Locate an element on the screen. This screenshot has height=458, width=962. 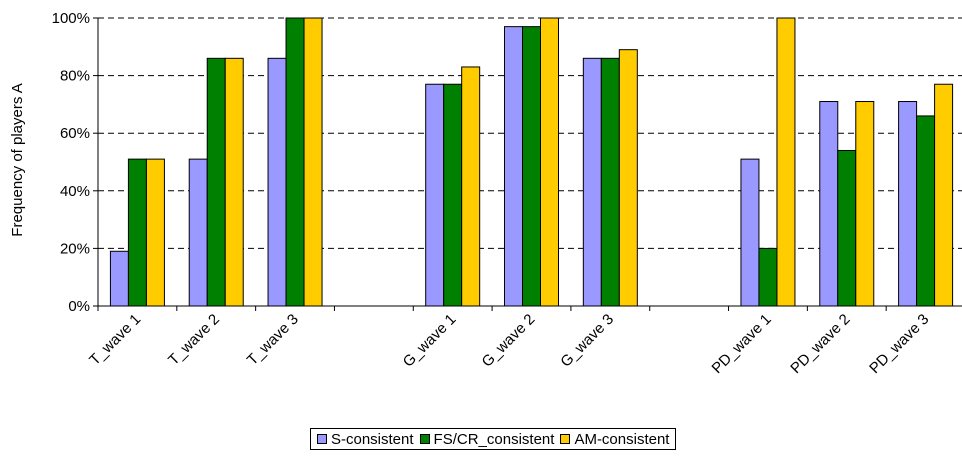
legend-label: AM-consistent is located at coordinates (622, 439).